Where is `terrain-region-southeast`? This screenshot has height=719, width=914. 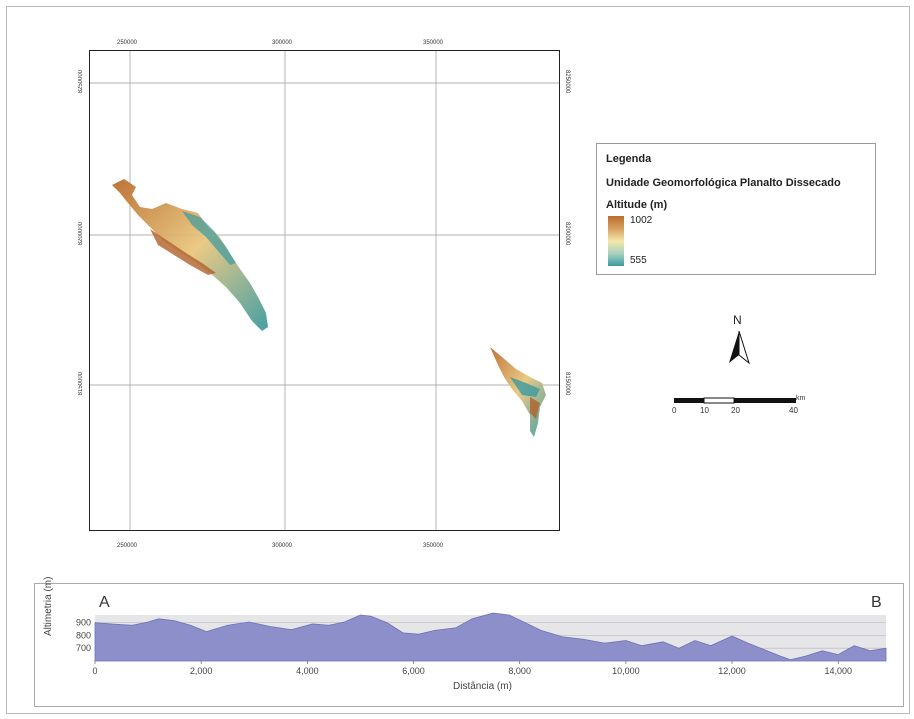
terrain-region-southeast is located at coordinates (518, 392).